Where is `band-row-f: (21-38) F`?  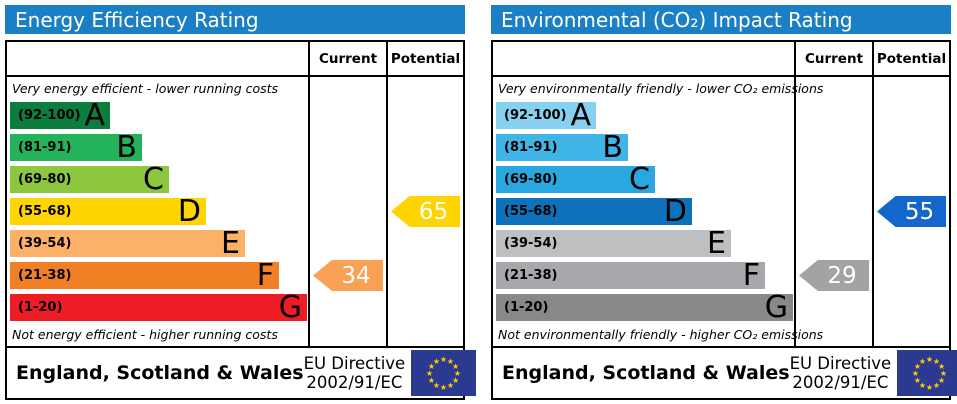
band-row-f: (21-38) F is located at coordinates (643, 275).